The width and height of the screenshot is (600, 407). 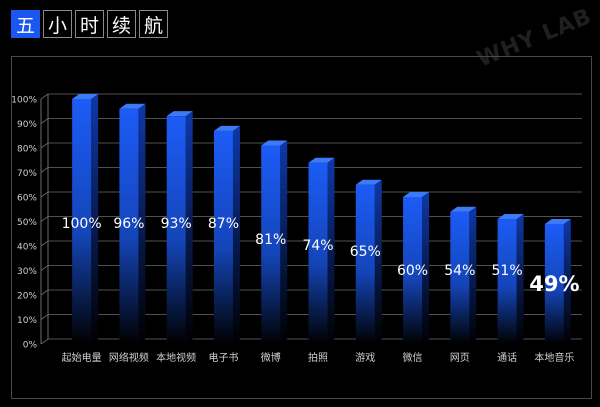 I want to click on bar-value-label: 100%, so click(x=82, y=224).